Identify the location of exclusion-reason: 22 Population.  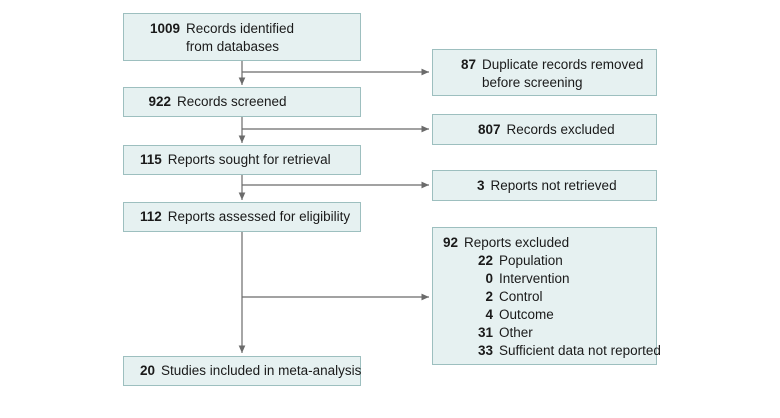
(520, 260).